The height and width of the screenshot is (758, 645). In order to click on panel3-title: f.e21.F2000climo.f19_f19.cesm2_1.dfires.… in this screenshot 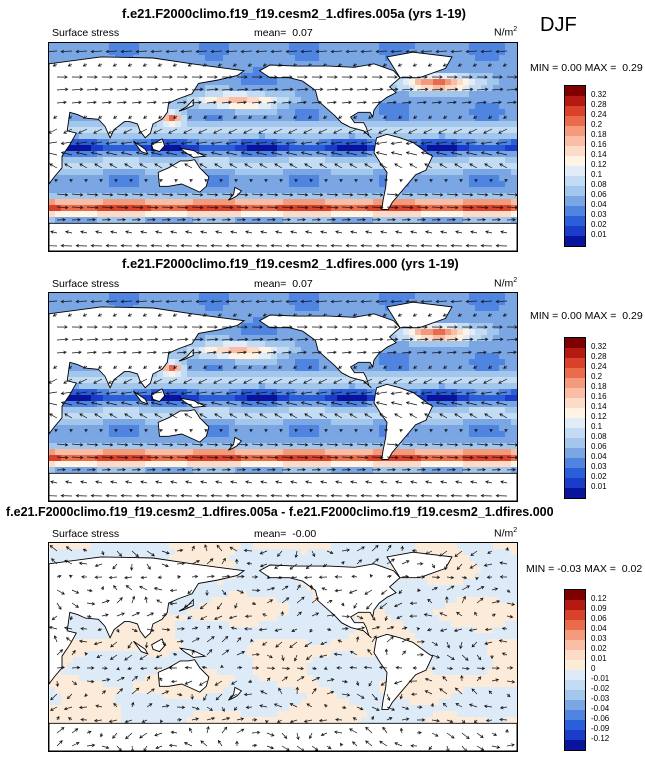, I will do `click(280, 512)`.